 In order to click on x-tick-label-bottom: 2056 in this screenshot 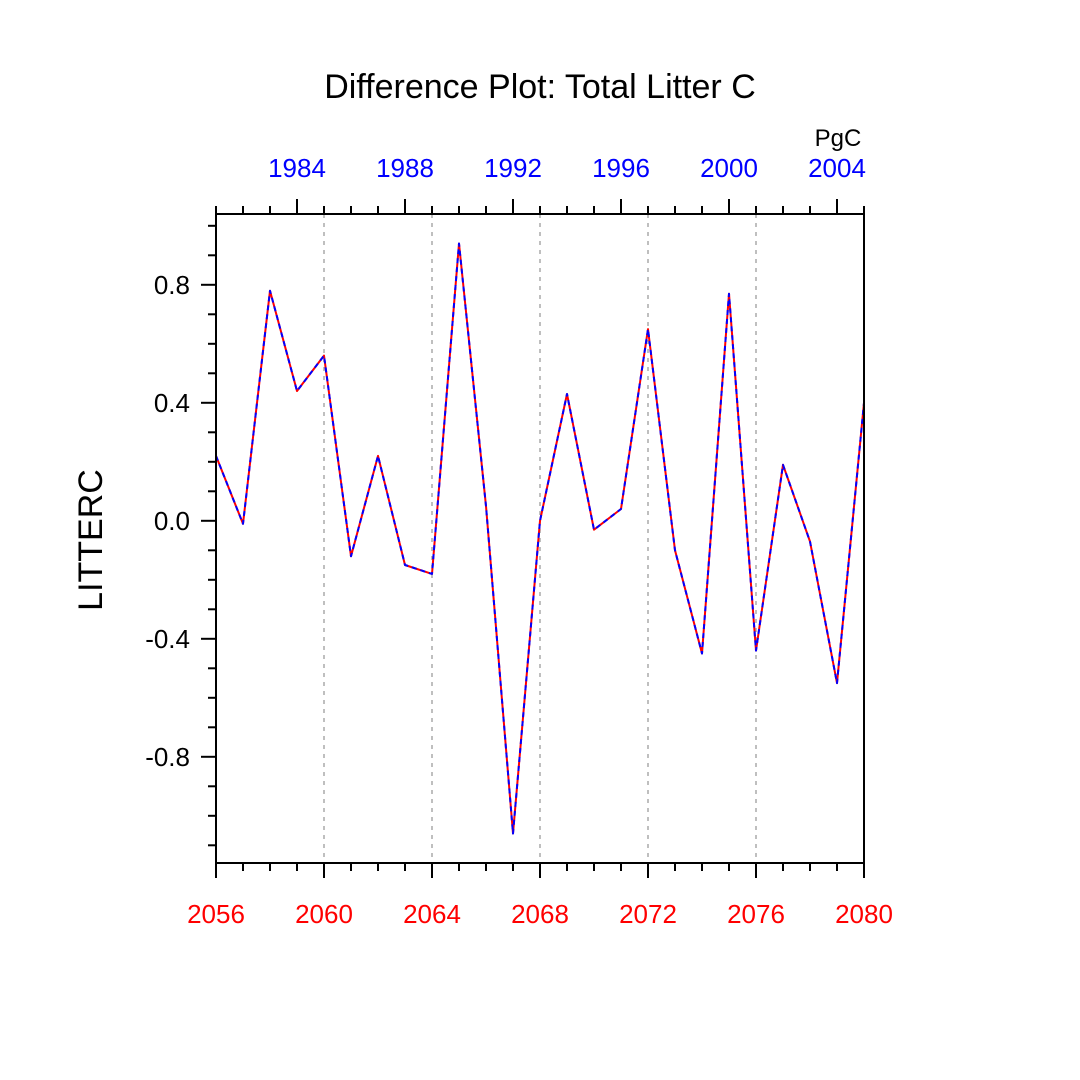, I will do `click(216, 914)`.